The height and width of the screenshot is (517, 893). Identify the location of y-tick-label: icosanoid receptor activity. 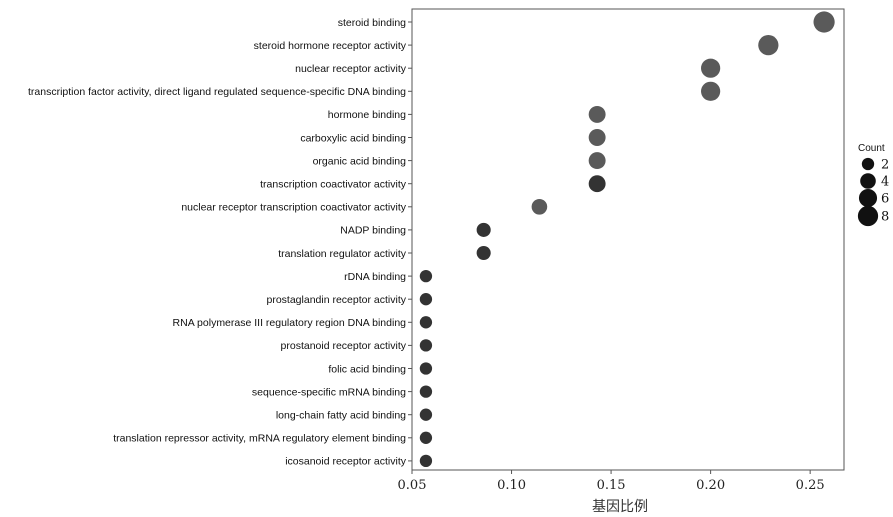
(346, 462).